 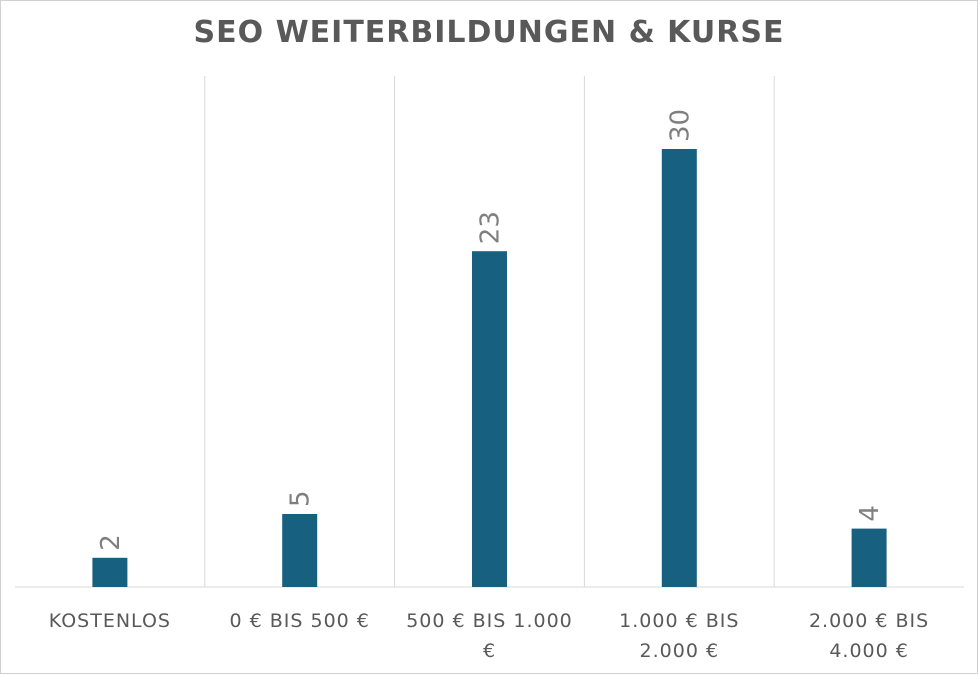 What do you see at coordinates (870, 513) in the screenshot?
I see `data-label: 4` at bounding box center [870, 513].